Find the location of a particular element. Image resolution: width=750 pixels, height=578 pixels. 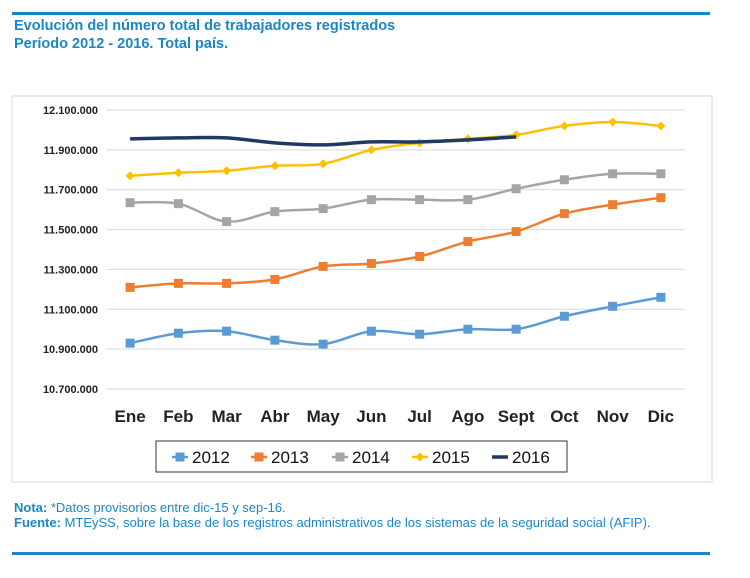

legend-item-2015: 2015 is located at coordinates (441, 457).